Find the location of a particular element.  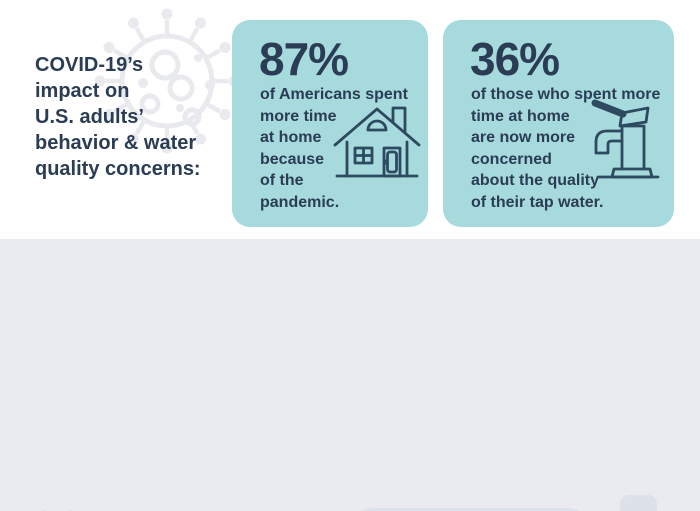

page-title-line: COVID-19’s is located at coordinates (89, 65).